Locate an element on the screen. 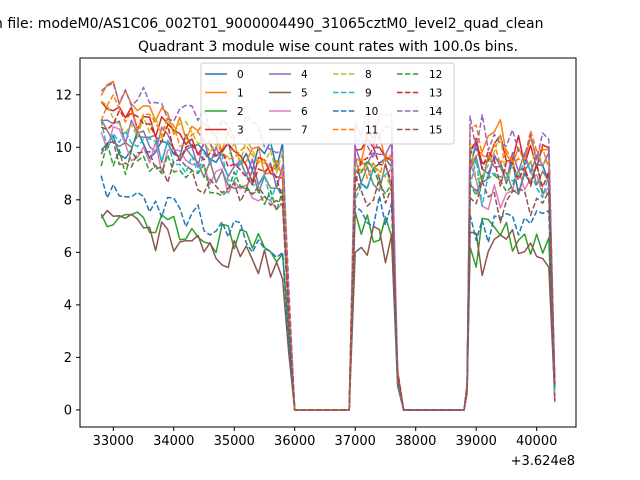 Image resolution: width=640 pixels, height=480 pixels. x-tick-label-3: 36000 is located at coordinates (294, 441).